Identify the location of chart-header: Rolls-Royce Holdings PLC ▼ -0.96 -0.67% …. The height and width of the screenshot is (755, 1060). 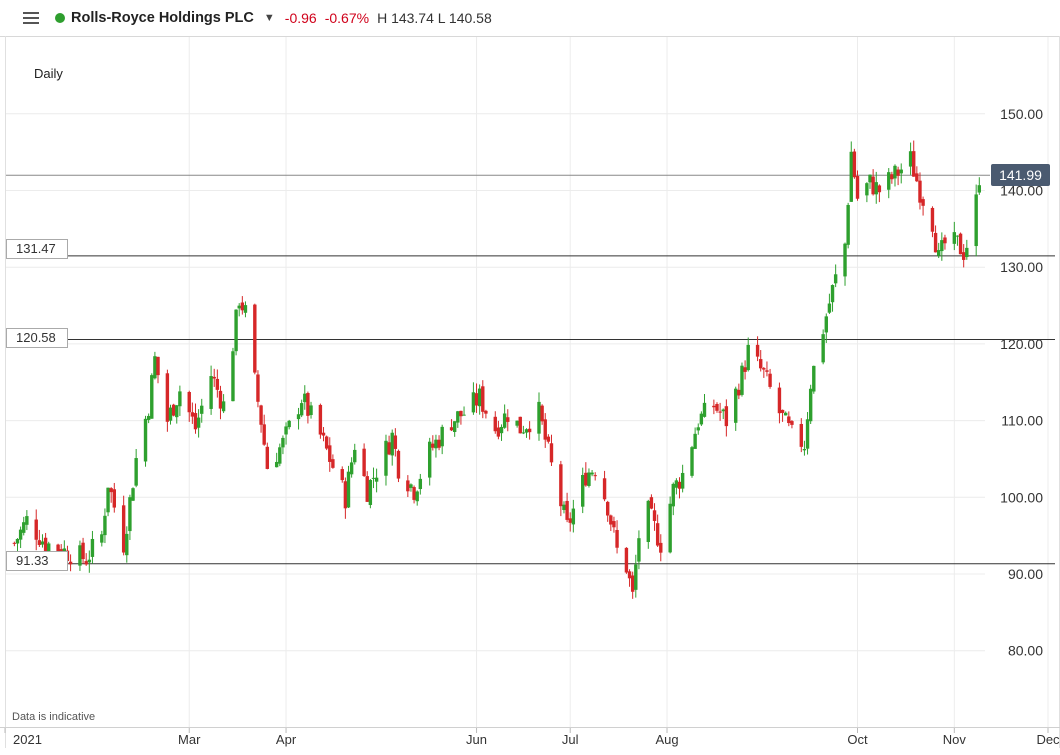
(530, 18).